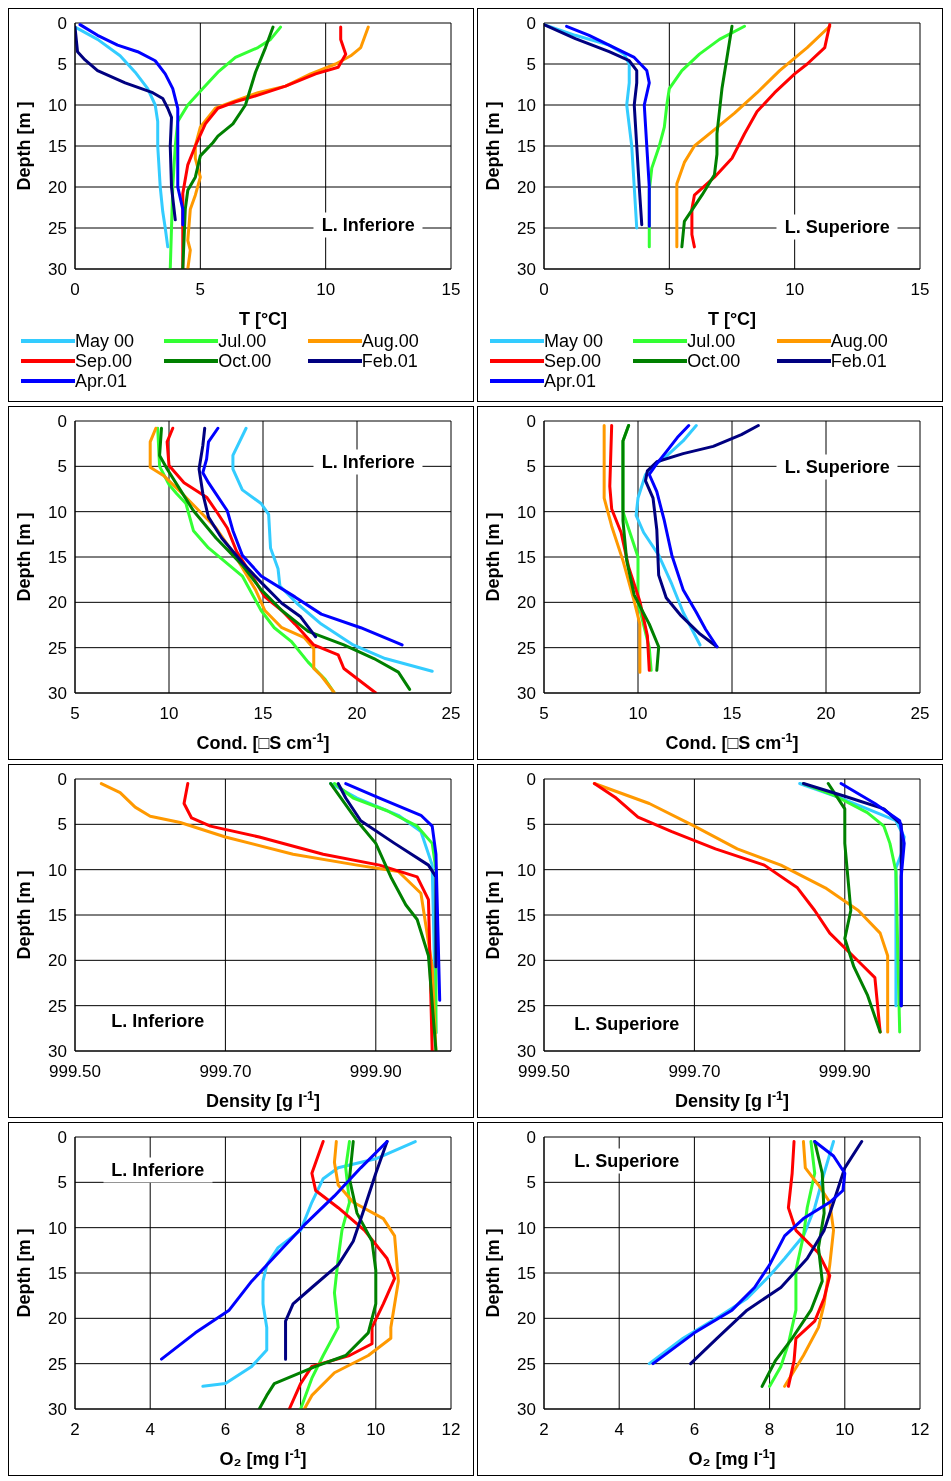 This screenshot has height=1481, width=951. What do you see at coordinates (544, 1072) in the screenshot?
I see `x-tick-label: 999.50` at bounding box center [544, 1072].